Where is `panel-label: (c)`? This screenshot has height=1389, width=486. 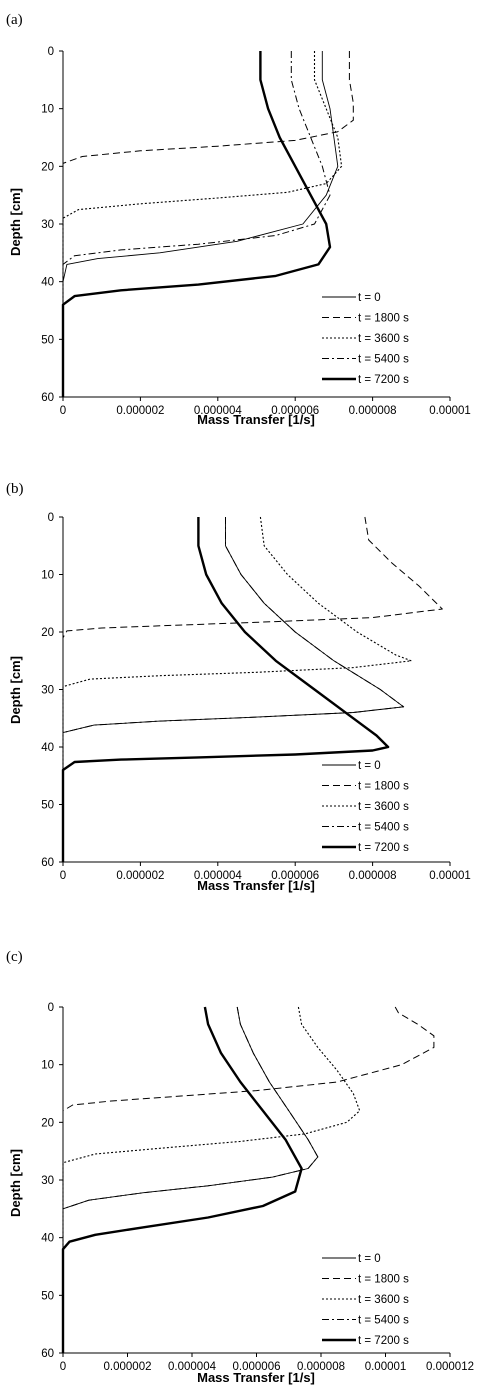 panel-label: (c) is located at coordinates (14, 957).